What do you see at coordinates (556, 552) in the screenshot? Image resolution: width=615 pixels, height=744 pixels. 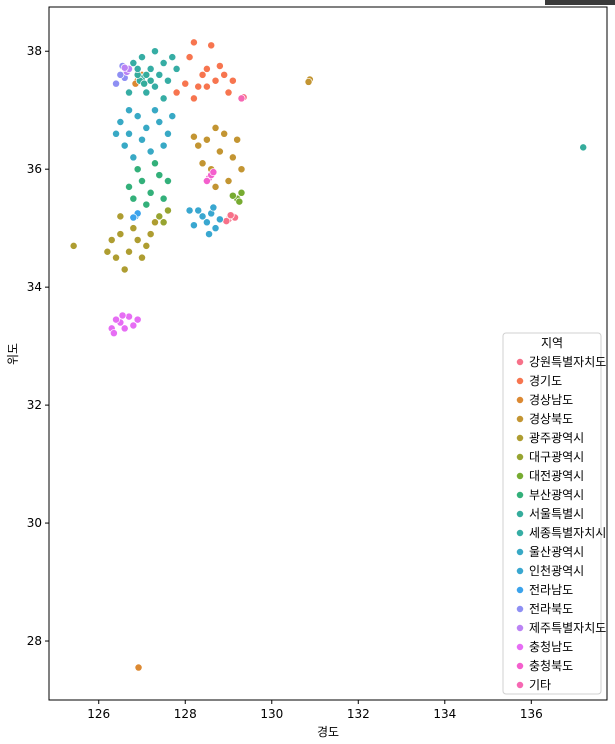 I see `legend-entry: 울산광역시` at bounding box center [556, 552].